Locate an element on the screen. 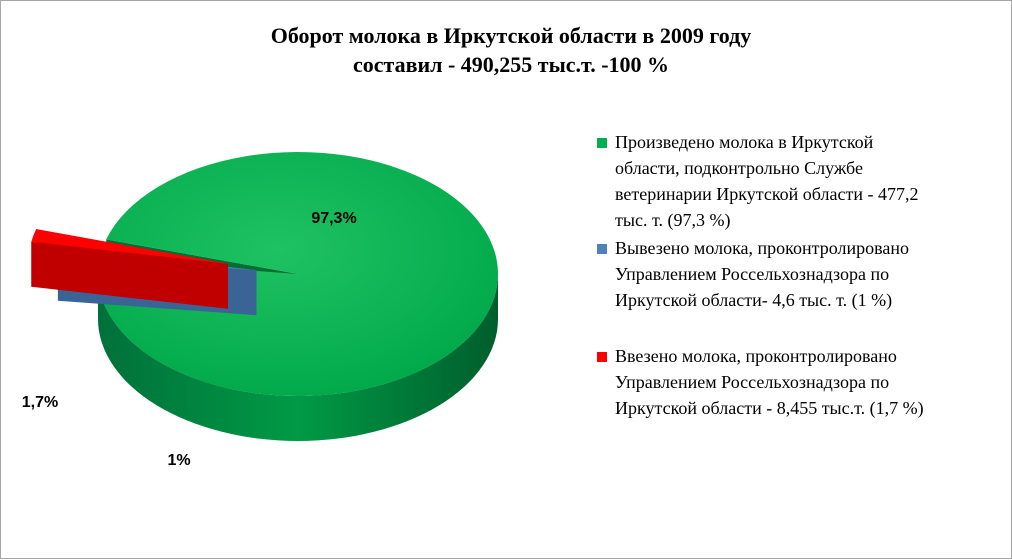 This screenshot has height=560, width=1012. chart-subtitle-line: составил - 490,255 тыс.т. -100 % is located at coordinates (511, 64).